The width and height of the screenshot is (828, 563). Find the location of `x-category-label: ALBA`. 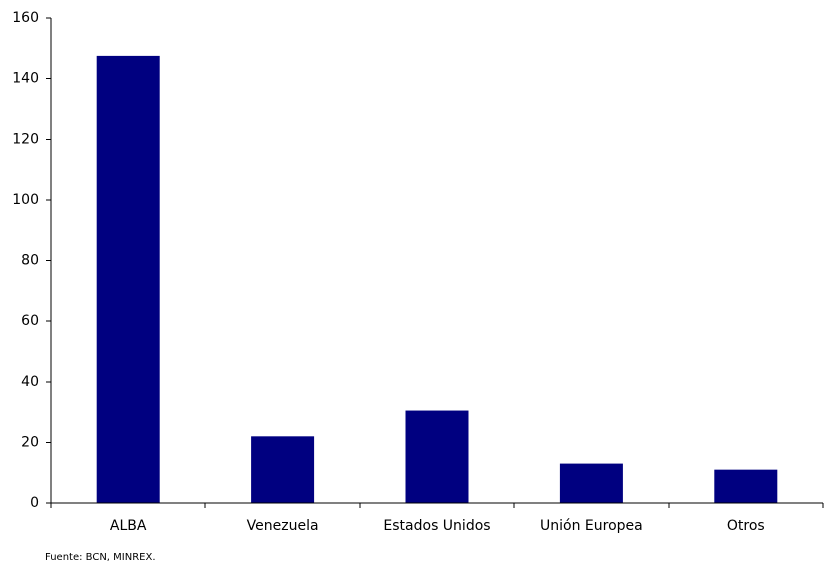

x-category-label: ALBA is located at coordinates (128, 526).